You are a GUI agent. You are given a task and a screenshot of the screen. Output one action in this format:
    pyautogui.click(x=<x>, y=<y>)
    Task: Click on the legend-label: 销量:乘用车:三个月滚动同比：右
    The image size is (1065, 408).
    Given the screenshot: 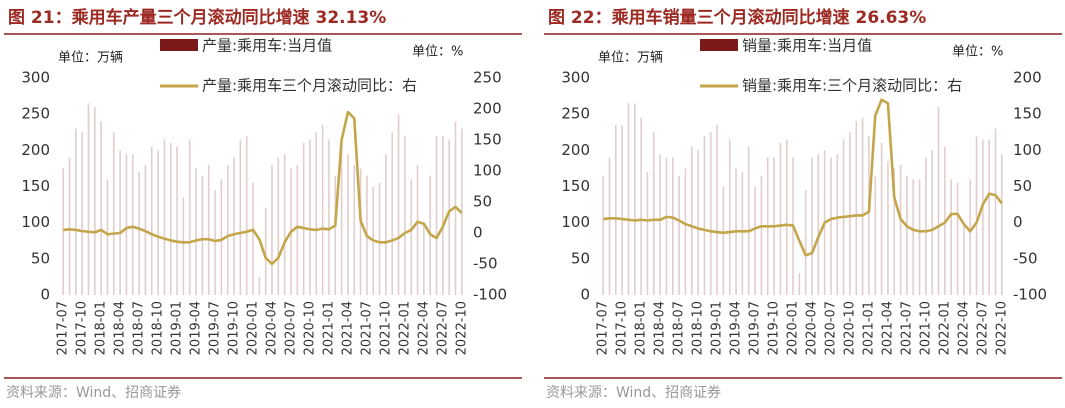 What is the action you would take?
    pyautogui.click(x=852, y=86)
    